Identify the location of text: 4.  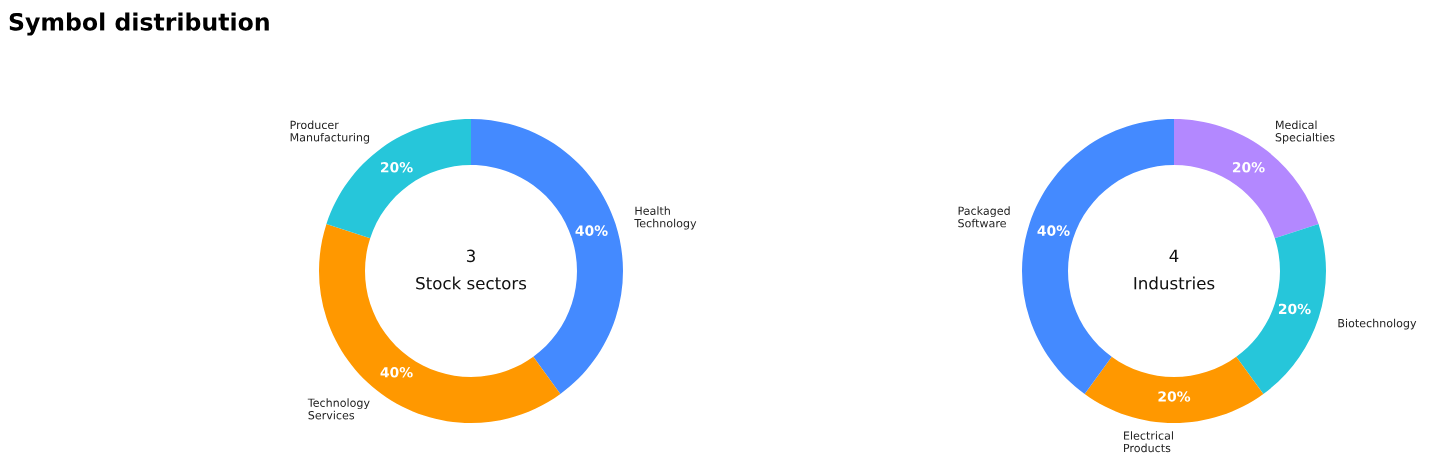
(1174, 255).